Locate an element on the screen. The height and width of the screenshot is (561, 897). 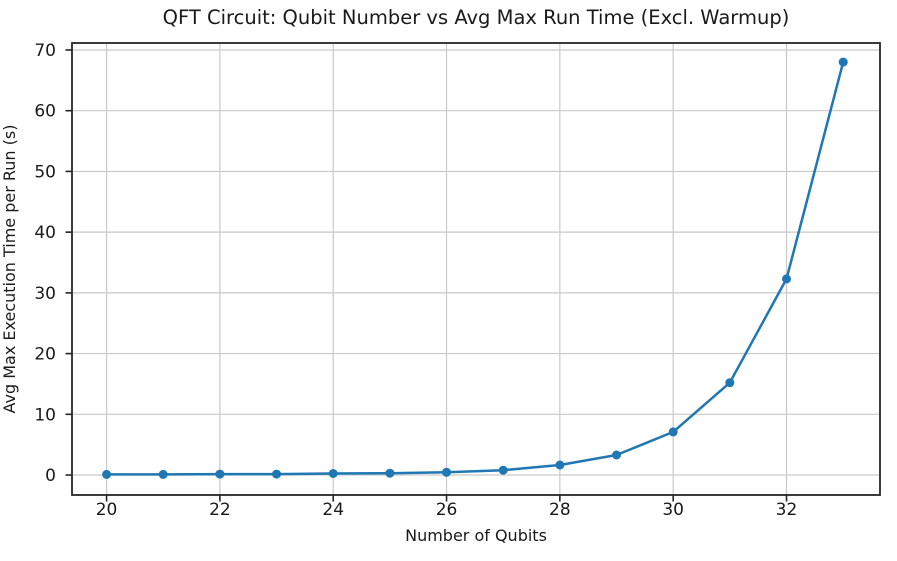
y-tick-label: 30 is located at coordinates (45, 294).